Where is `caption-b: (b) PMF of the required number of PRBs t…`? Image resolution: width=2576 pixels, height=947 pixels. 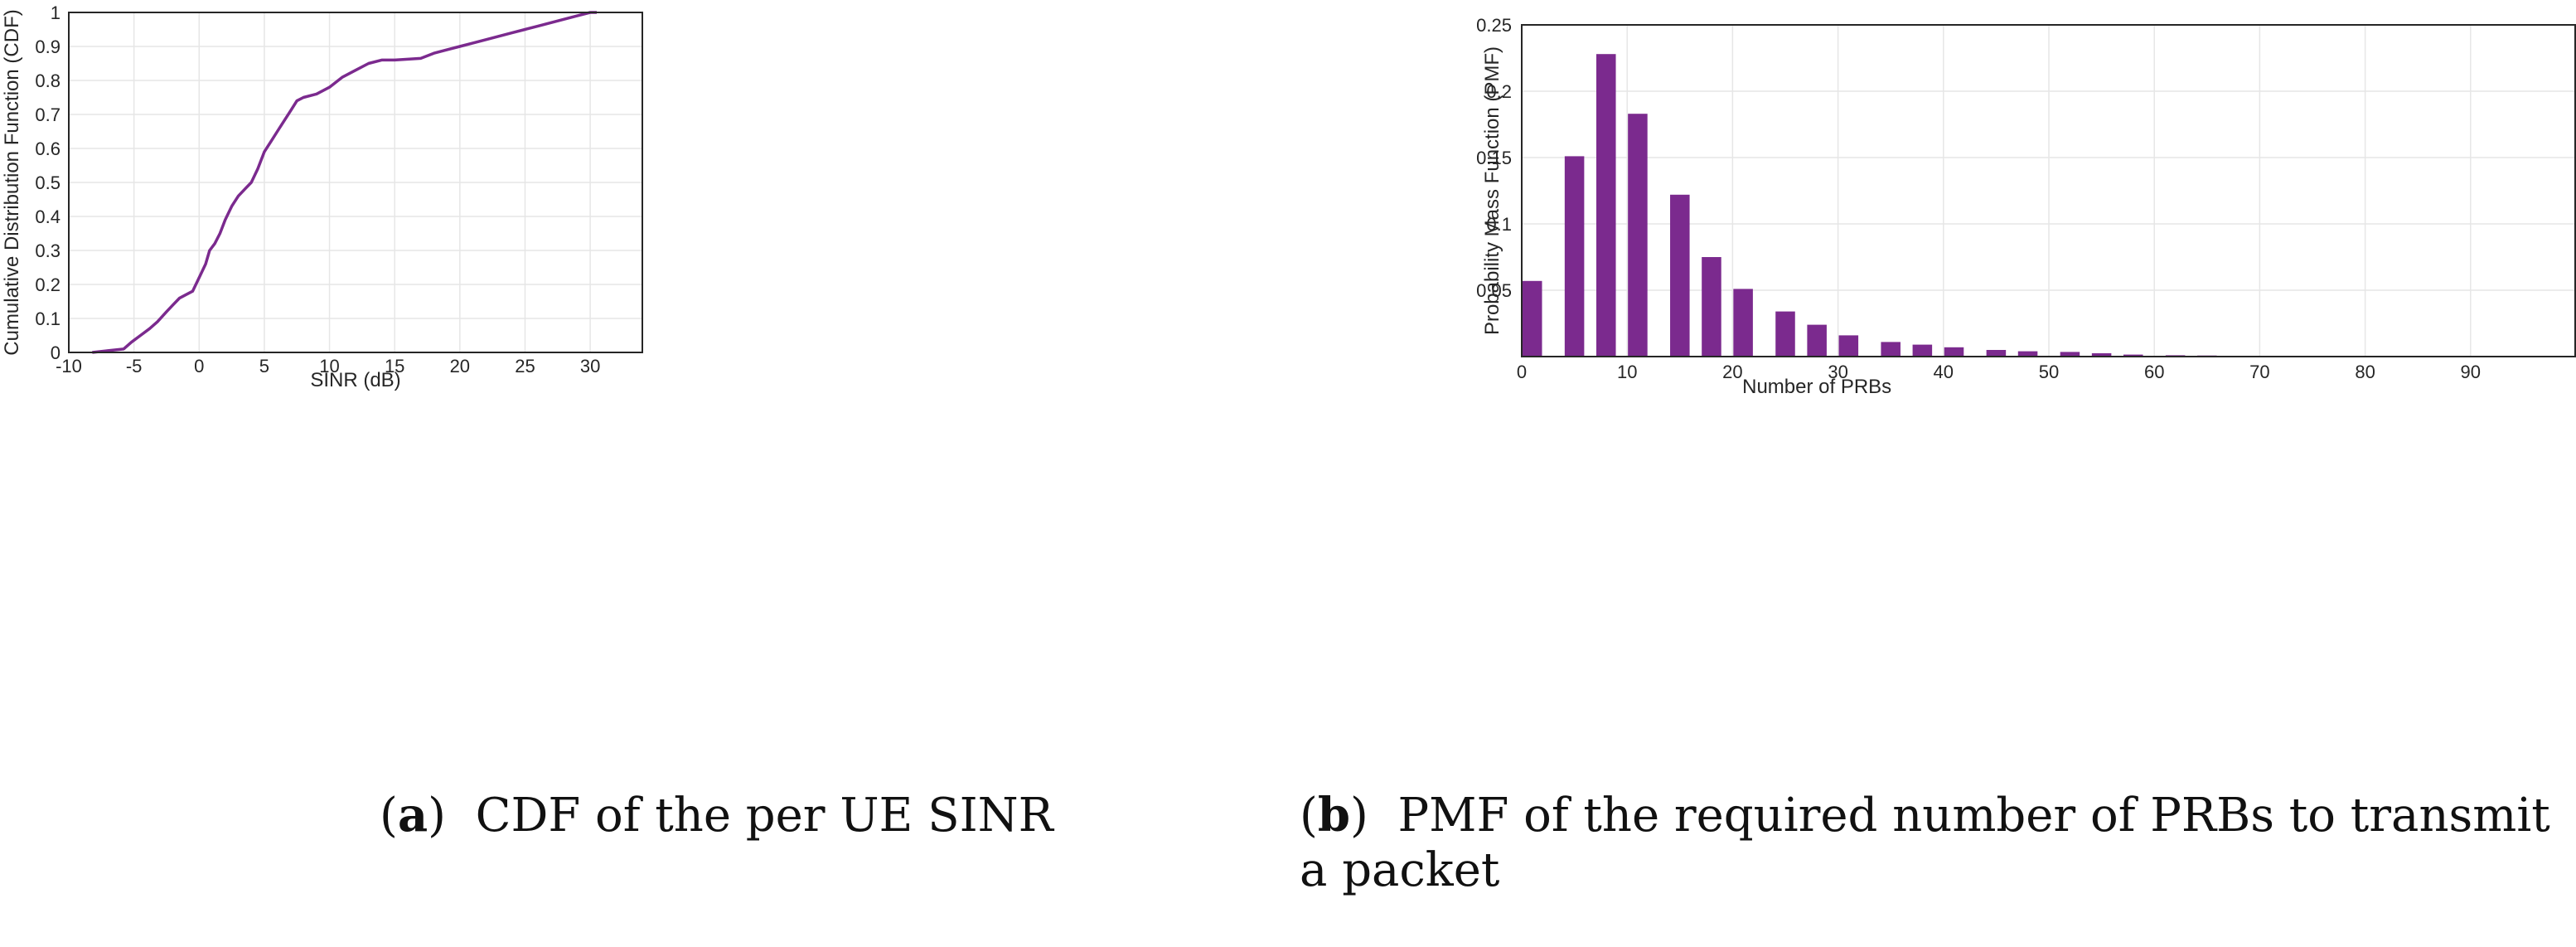 caption-b: (b) PMF of the required number of PRBs t… is located at coordinates (1925, 842).